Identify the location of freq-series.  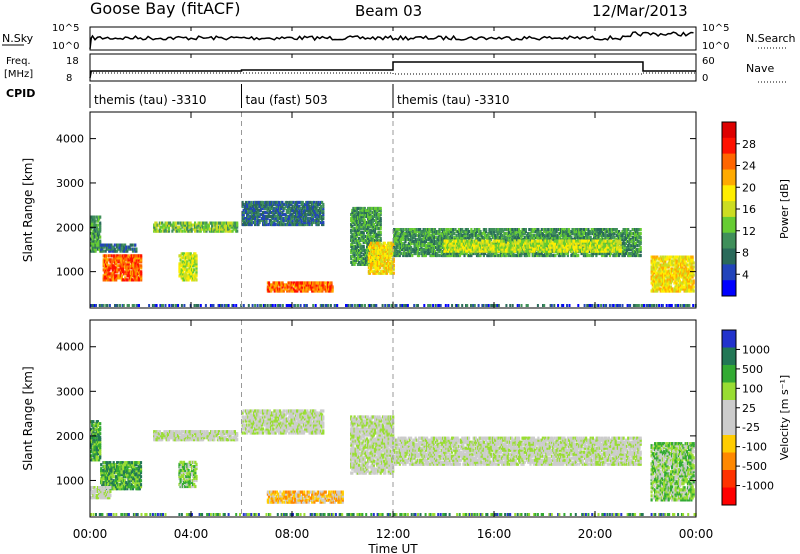
(392, 70).